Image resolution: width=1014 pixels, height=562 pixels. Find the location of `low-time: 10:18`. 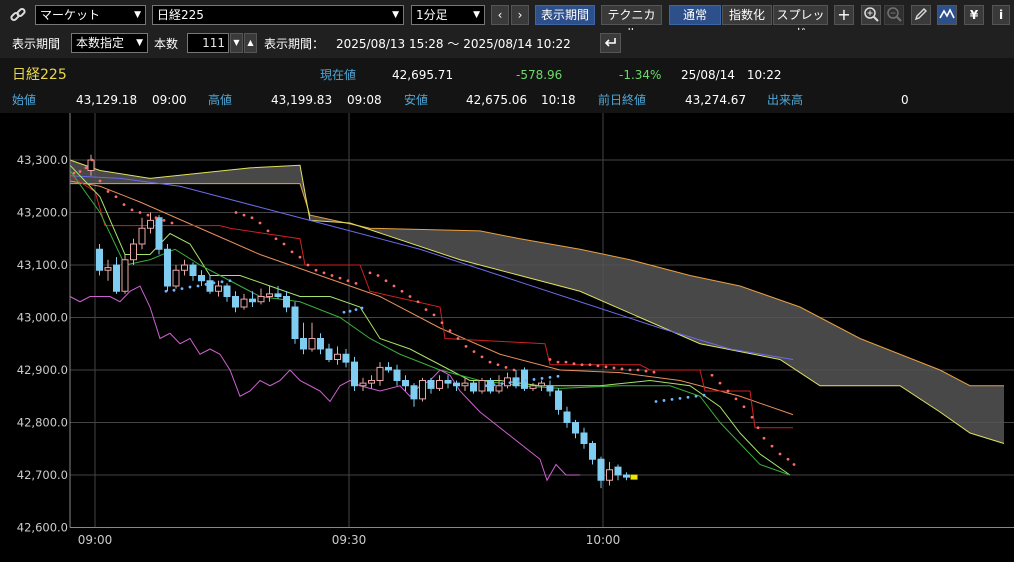

low-time: 10:18 is located at coordinates (558, 100).